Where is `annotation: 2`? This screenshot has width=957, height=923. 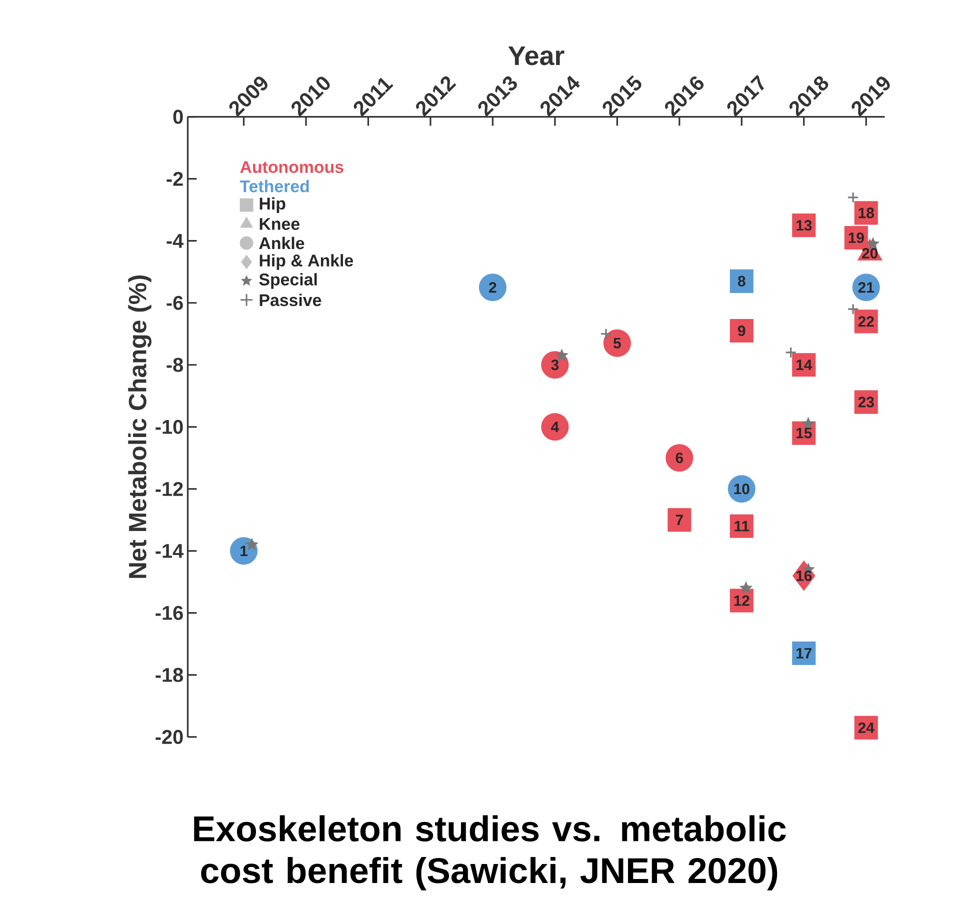
annotation: 2 is located at coordinates (492, 287).